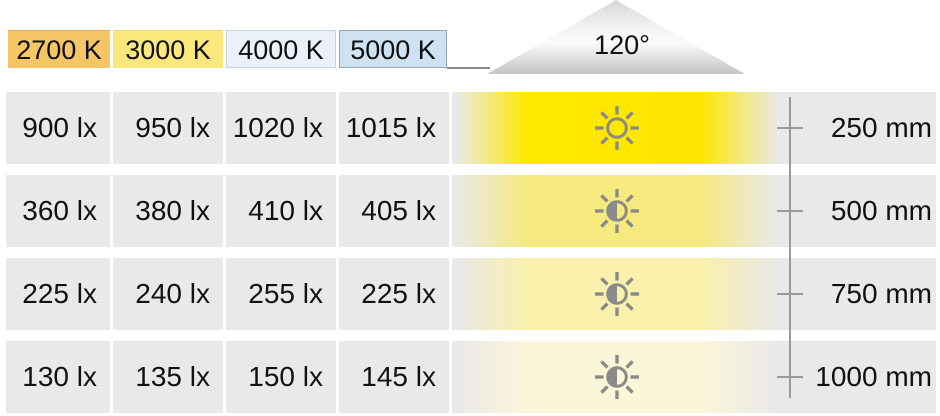 Image resolution: width=940 pixels, height=416 pixels. What do you see at coordinates (168, 128) in the screenshot?
I see `lux-value-cell: 950 lx` at bounding box center [168, 128].